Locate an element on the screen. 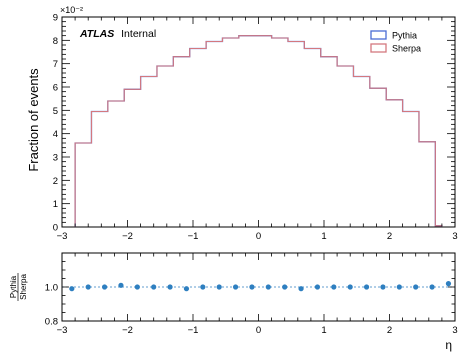  main-y-axis-title: Fraction of events is located at coordinates (33, 120).